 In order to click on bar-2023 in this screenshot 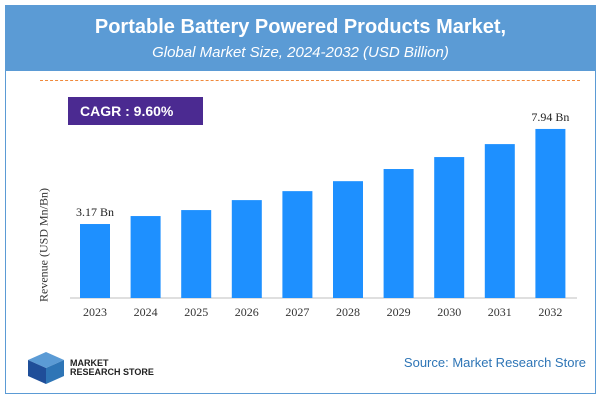, I will do `click(95, 261)`.